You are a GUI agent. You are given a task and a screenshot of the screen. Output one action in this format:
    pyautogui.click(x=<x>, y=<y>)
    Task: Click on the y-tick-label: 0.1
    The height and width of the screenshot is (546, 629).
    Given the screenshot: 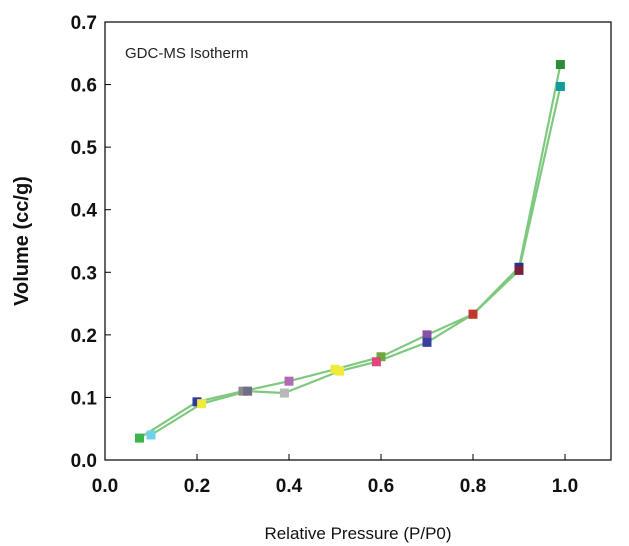 What is the action you would take?
    pyautogui.click(x=84, y=398)
    